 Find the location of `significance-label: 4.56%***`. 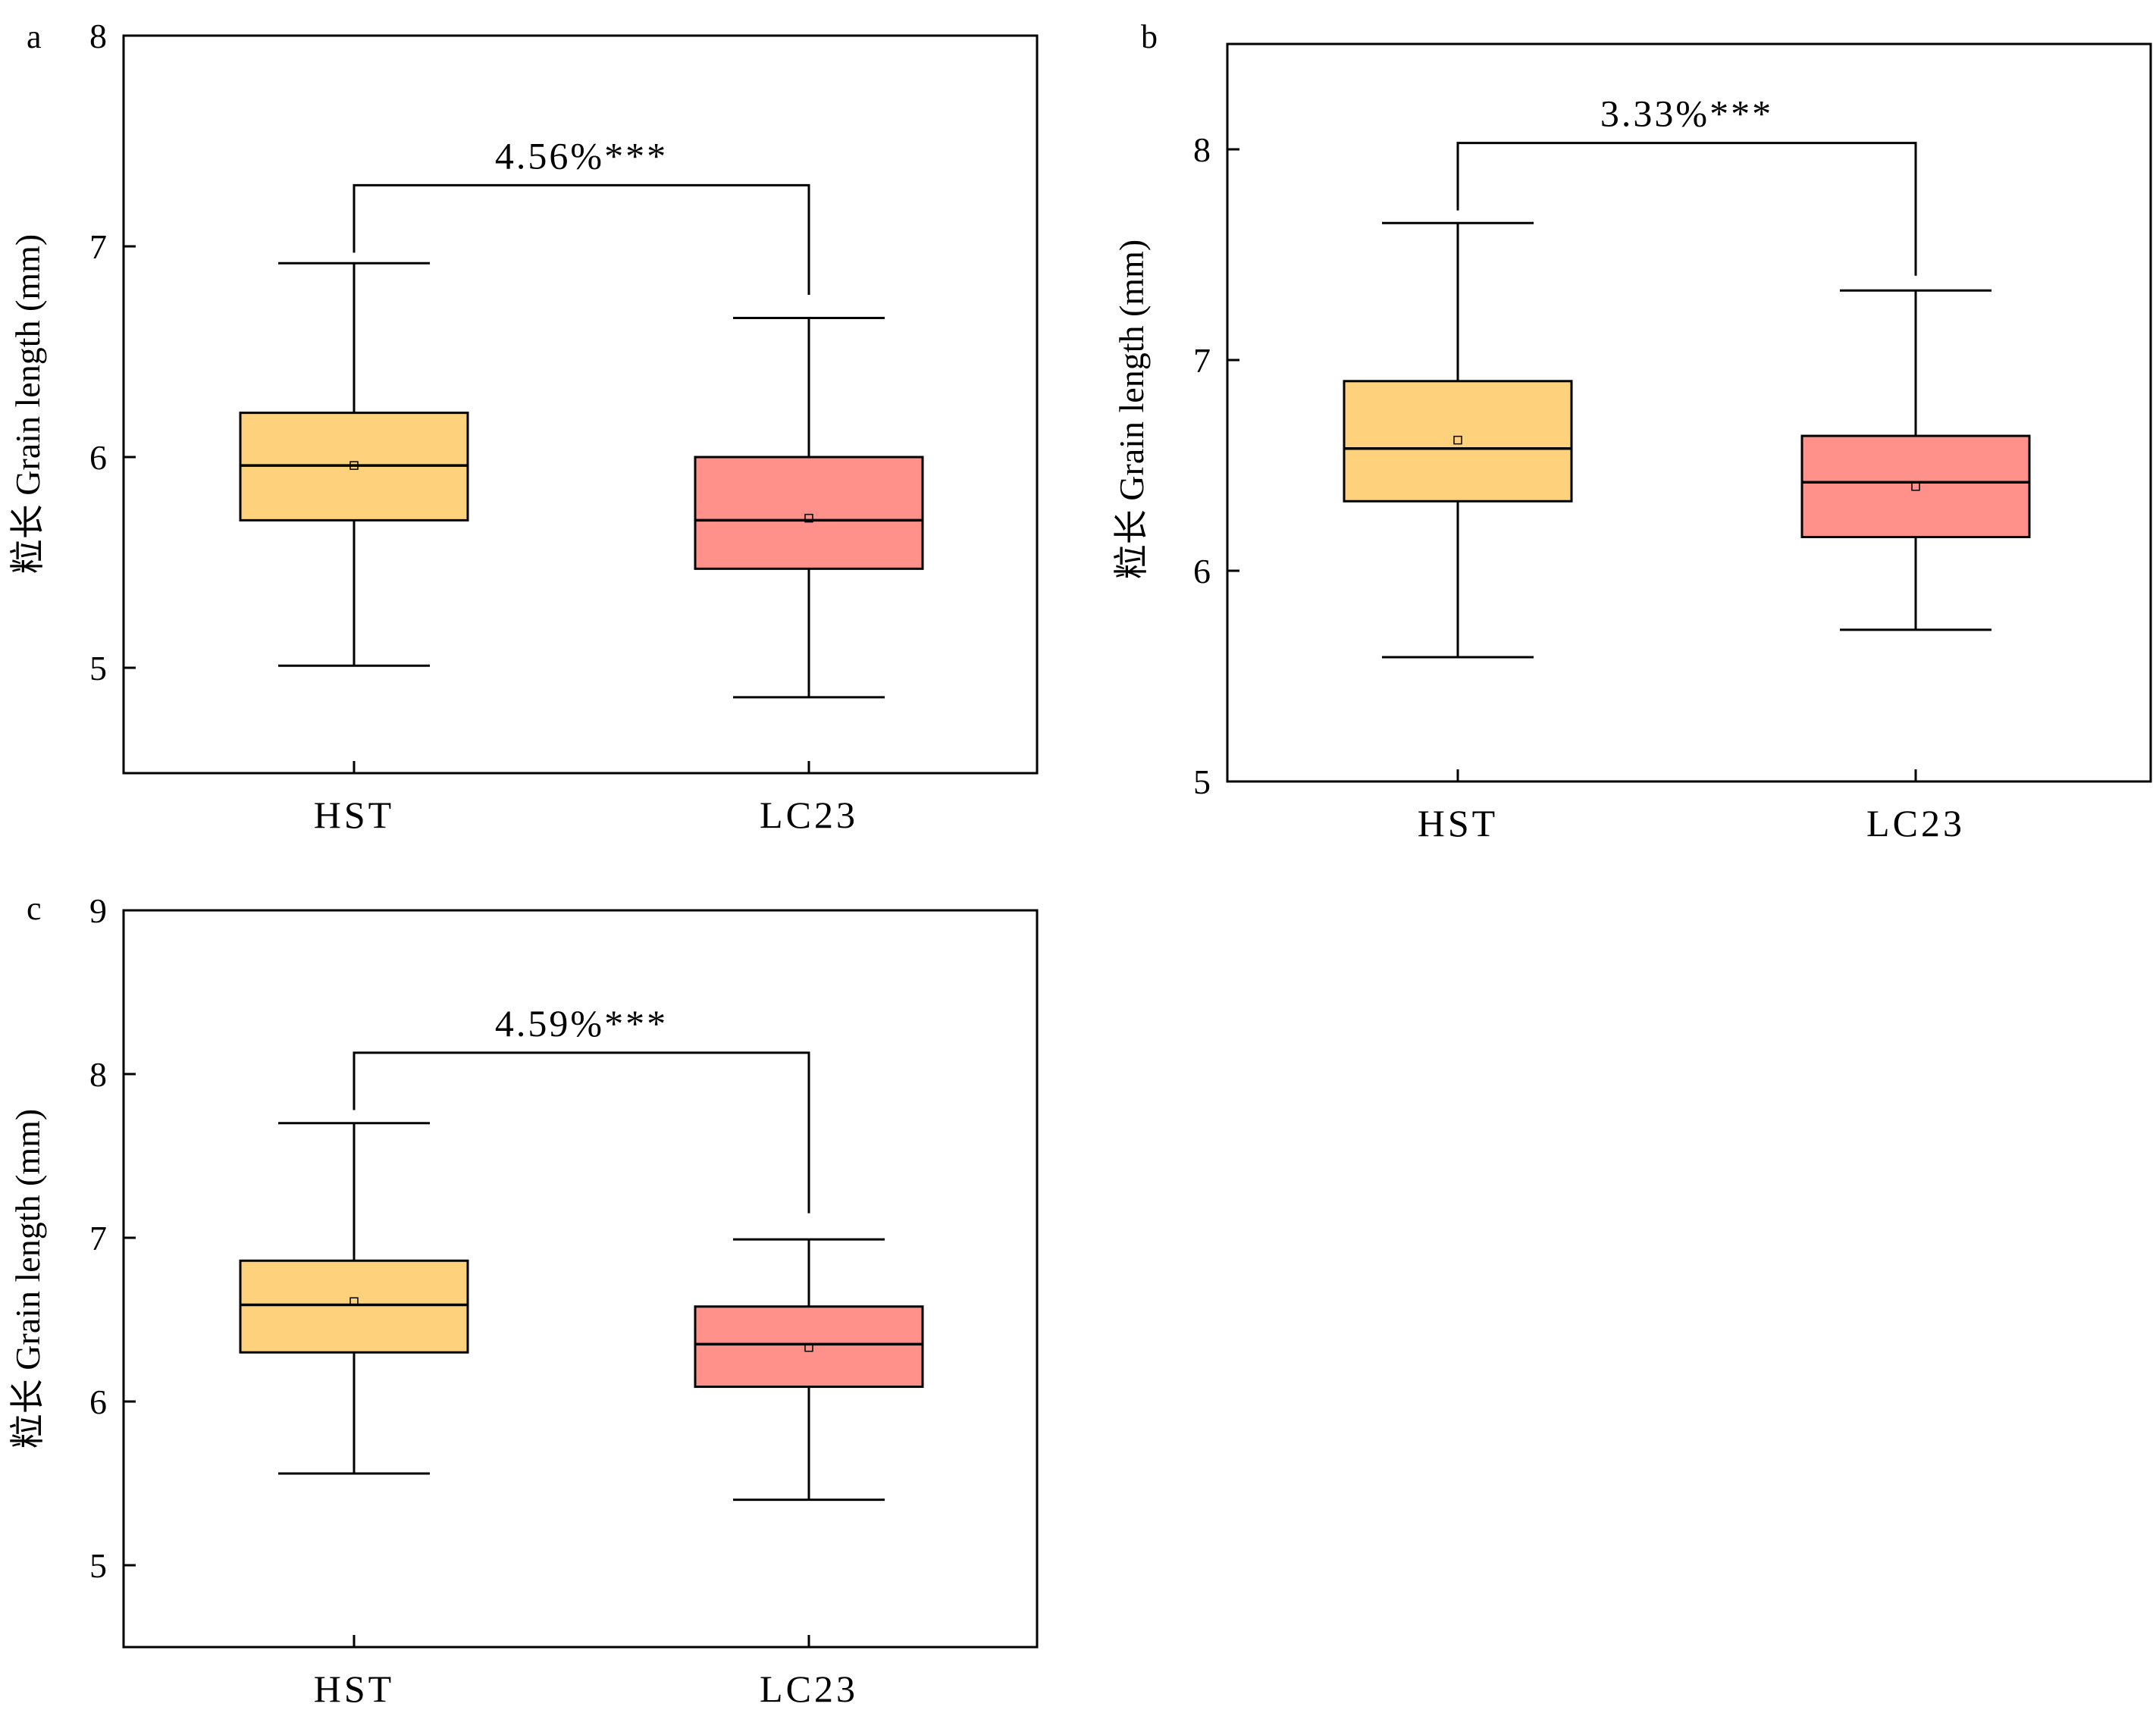

significance-label: 4.56%*** is located at coordinates (581, 156).